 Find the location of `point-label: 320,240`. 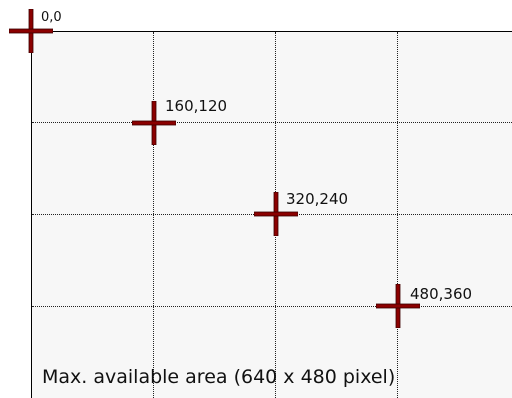

point-label: 320,240 is located at coordinates (317, 199).